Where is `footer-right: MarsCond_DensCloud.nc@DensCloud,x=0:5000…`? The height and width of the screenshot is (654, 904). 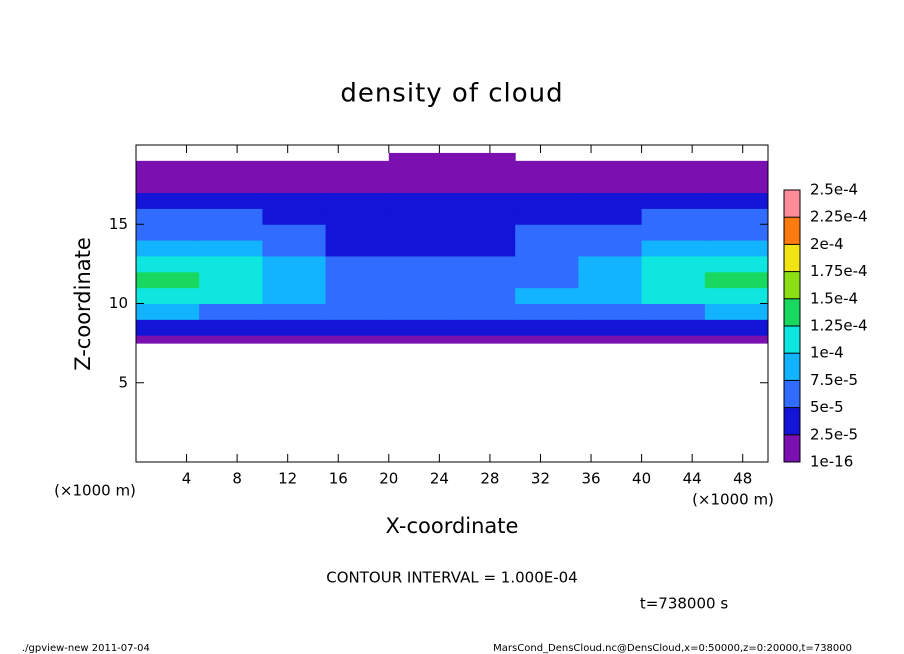
footer-right: MarsCond_DensCloud.nc@DensCloud,x=0:5000… is located at coordinates (672, 648).